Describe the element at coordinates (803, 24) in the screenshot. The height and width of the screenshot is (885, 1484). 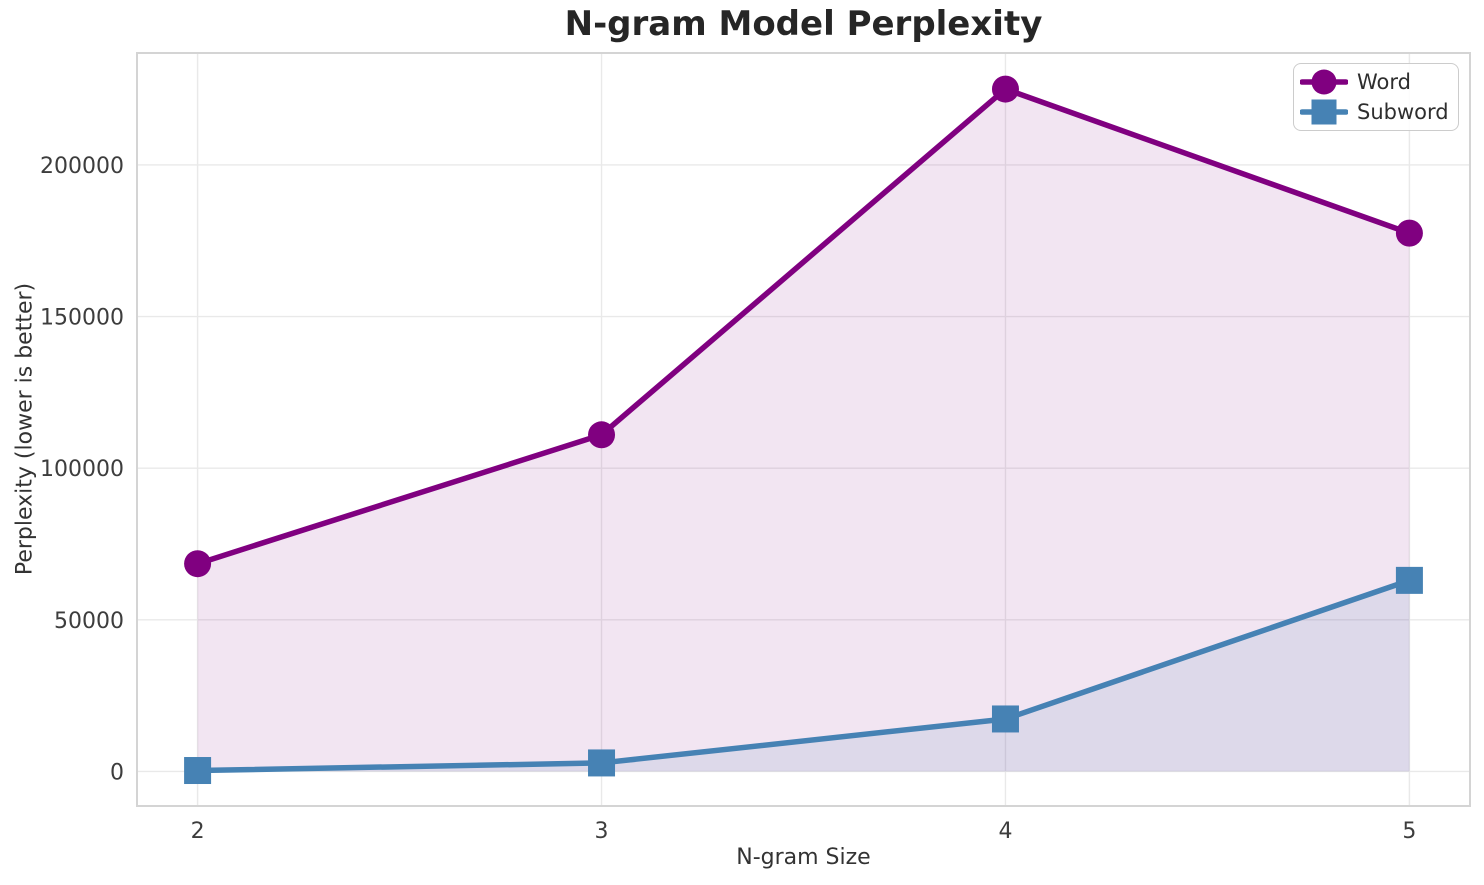
I see `chart-title: N-gram Model Perplexity` at that location.